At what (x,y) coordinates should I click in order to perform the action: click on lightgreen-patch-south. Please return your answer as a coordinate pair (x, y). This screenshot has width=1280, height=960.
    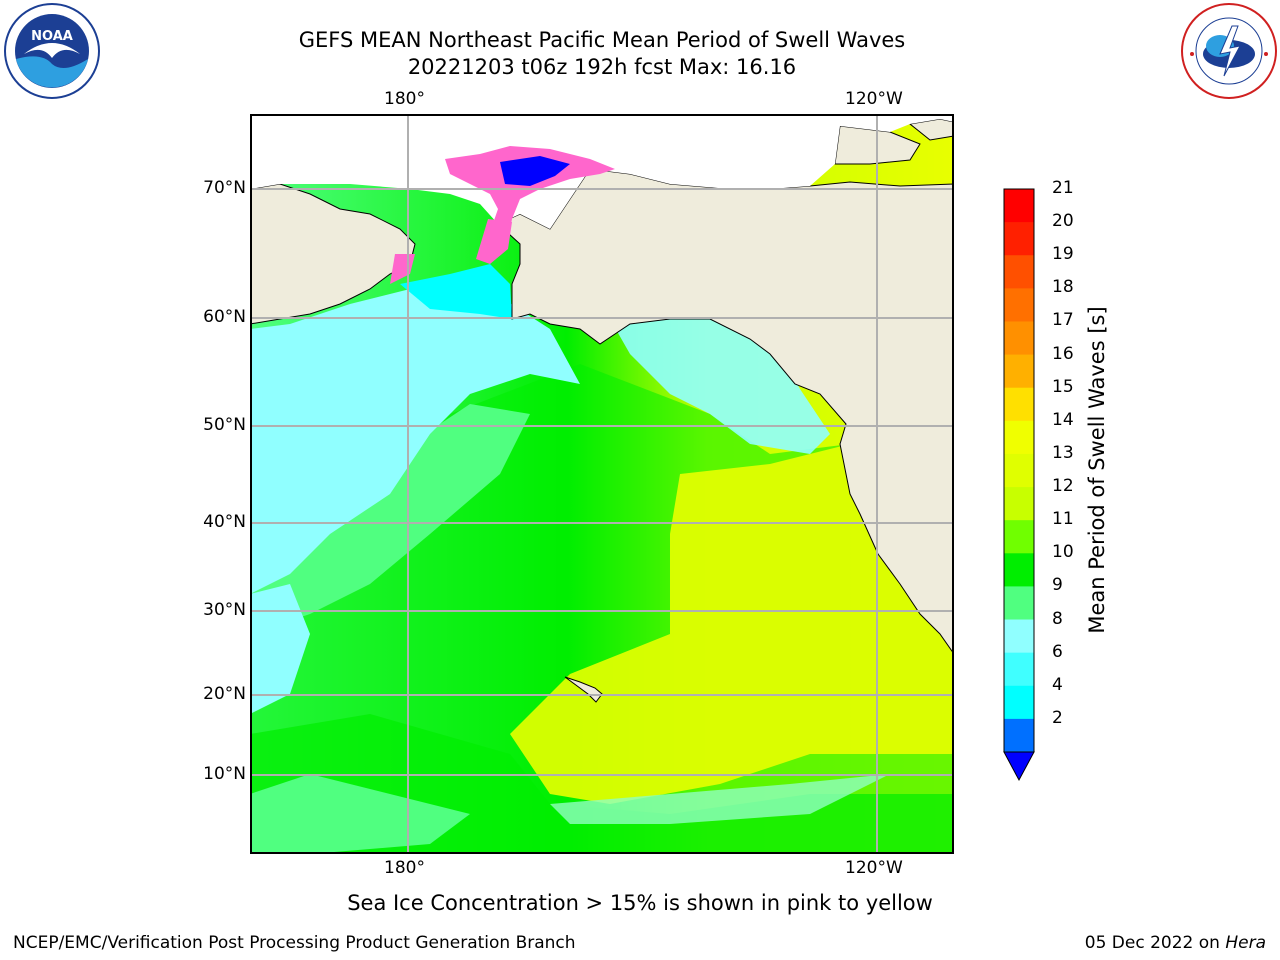
    Looking at the image, I should click on (360, 814).